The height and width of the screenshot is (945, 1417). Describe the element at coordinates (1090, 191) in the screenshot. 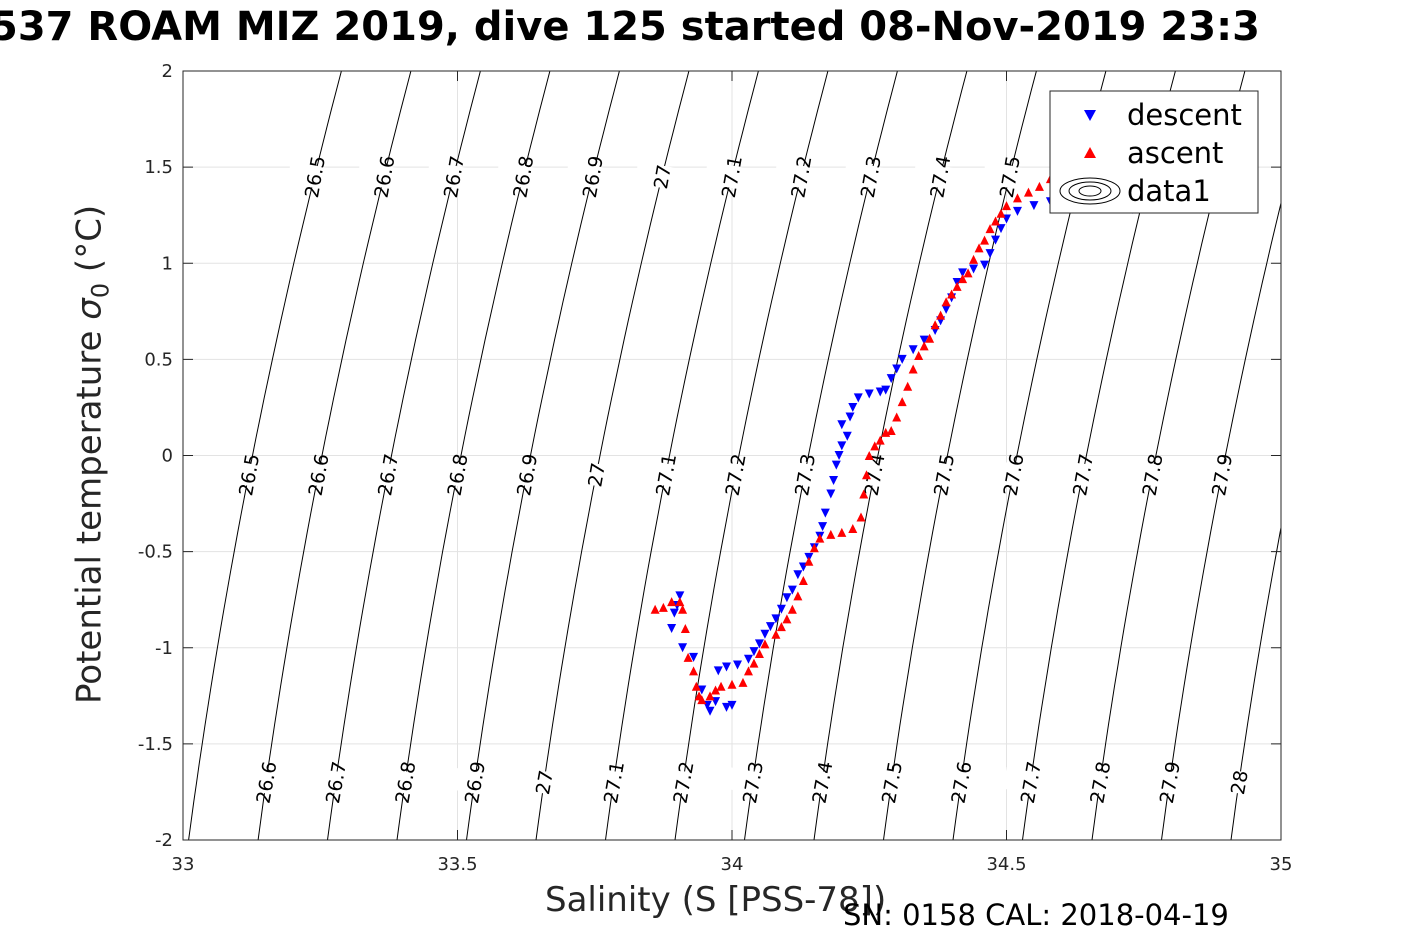

I see `contour-icon` at that location.